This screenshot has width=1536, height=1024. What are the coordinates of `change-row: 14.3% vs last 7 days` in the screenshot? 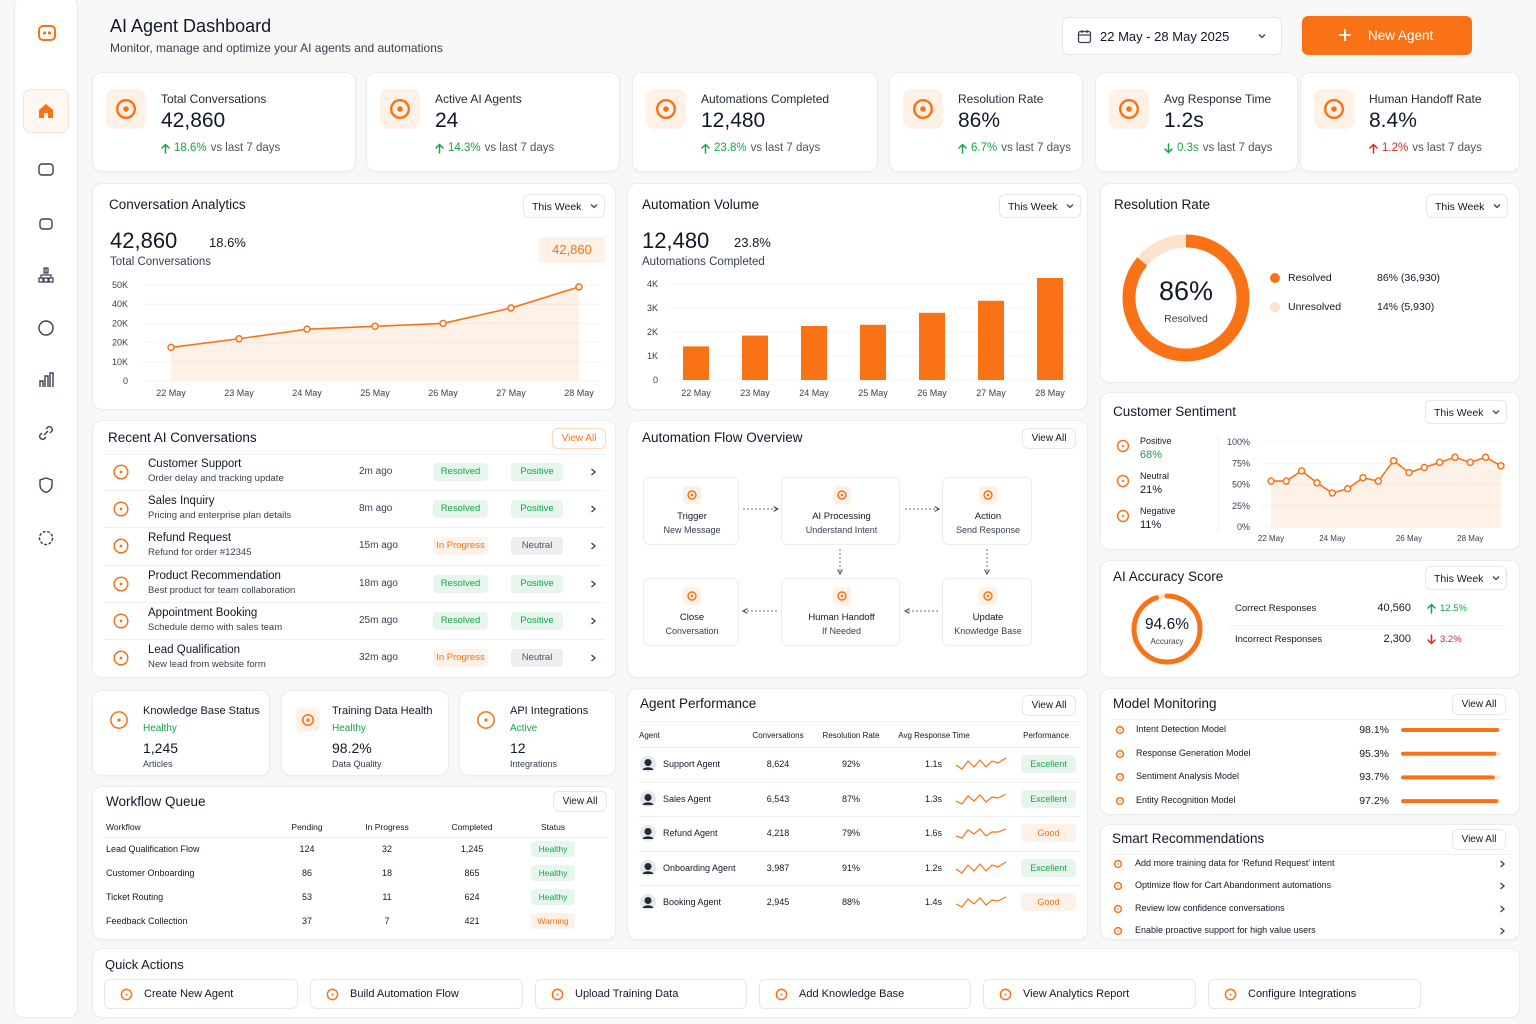 It's located at (494, 148).